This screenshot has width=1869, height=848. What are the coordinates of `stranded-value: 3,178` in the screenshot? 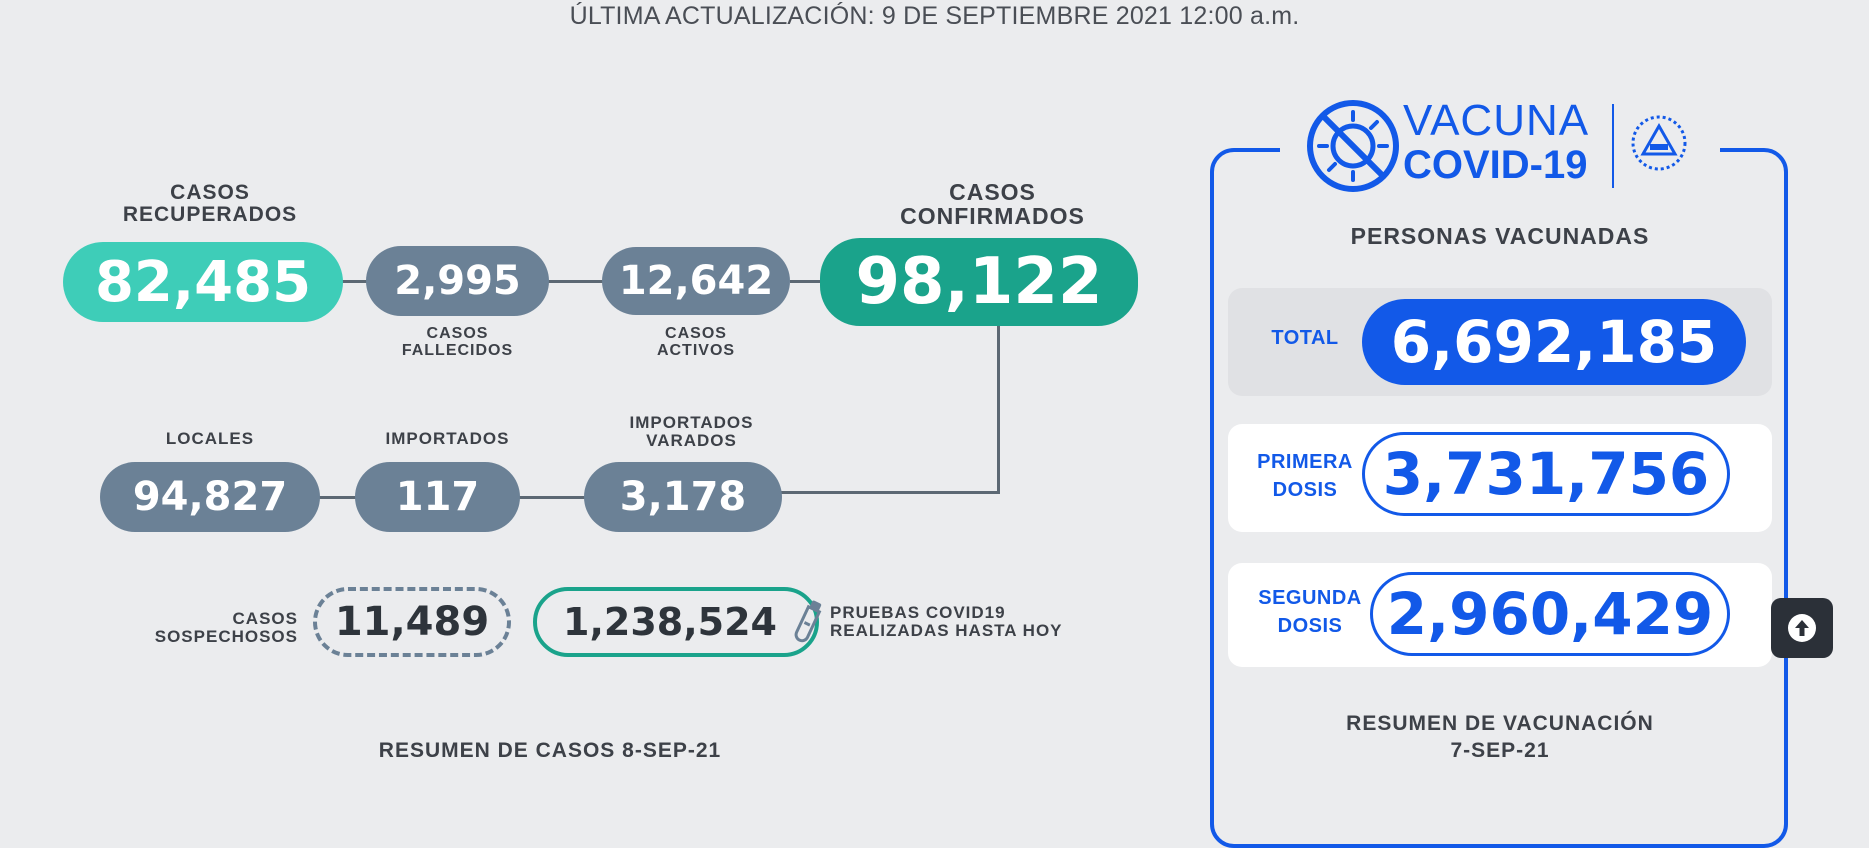 It's located at (683, 497).